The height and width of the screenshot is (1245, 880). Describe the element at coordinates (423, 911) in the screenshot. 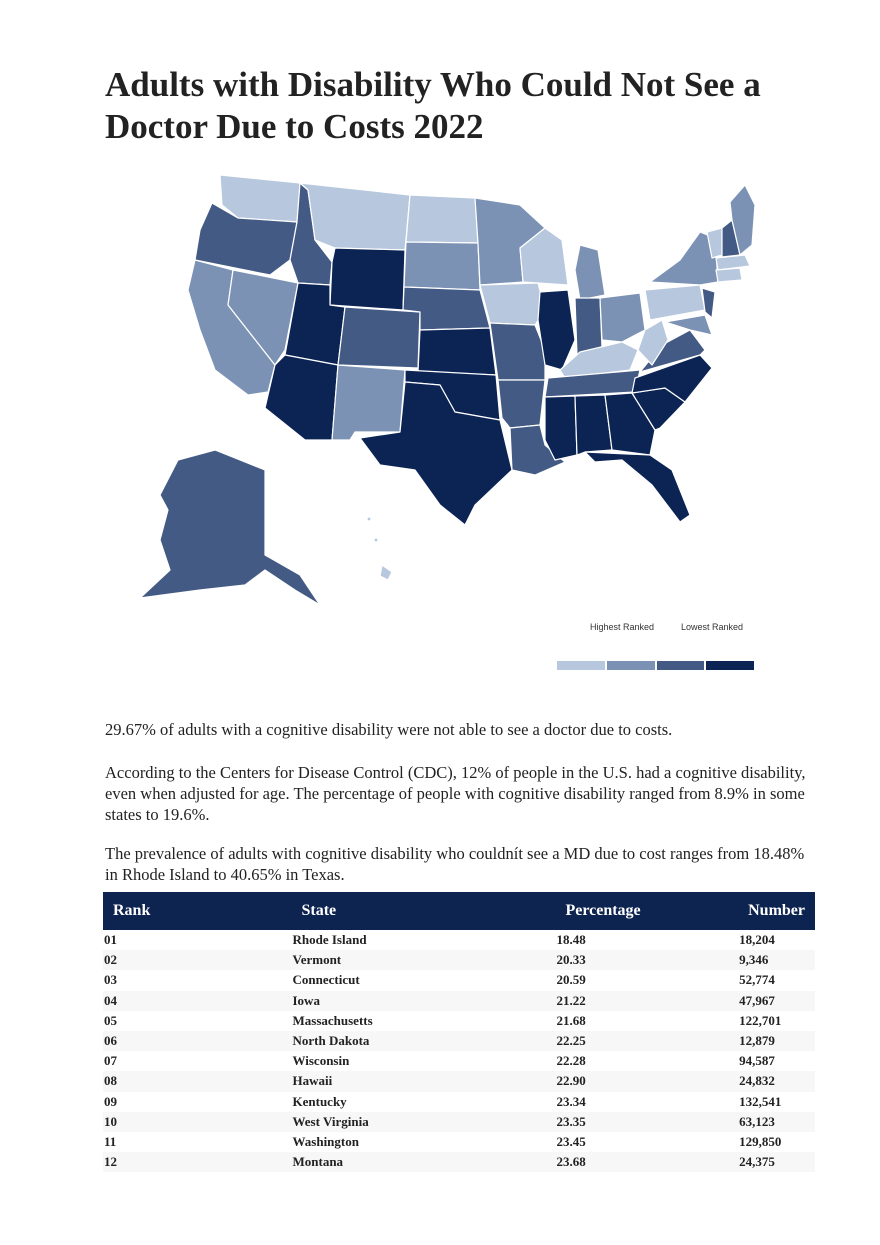

I see `header-state: State` at that location.